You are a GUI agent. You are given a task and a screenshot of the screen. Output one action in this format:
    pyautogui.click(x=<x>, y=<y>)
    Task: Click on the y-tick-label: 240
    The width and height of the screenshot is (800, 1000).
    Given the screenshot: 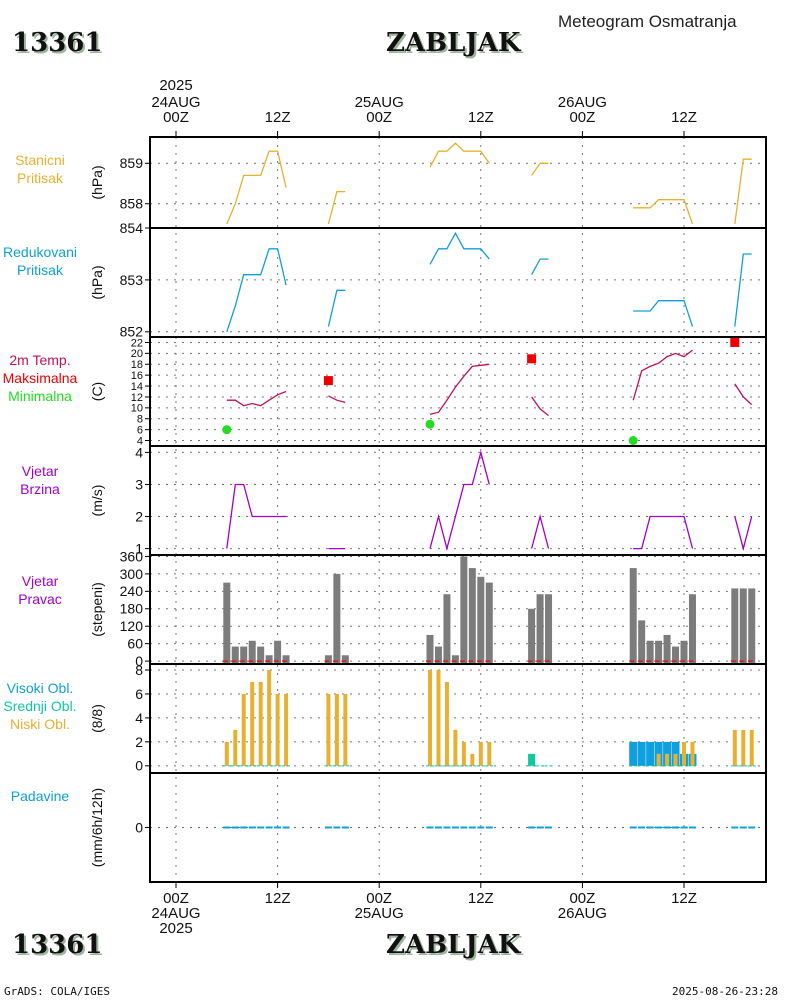 What is the action you would take?
    pyautogui.click(x=132, y=591)
    